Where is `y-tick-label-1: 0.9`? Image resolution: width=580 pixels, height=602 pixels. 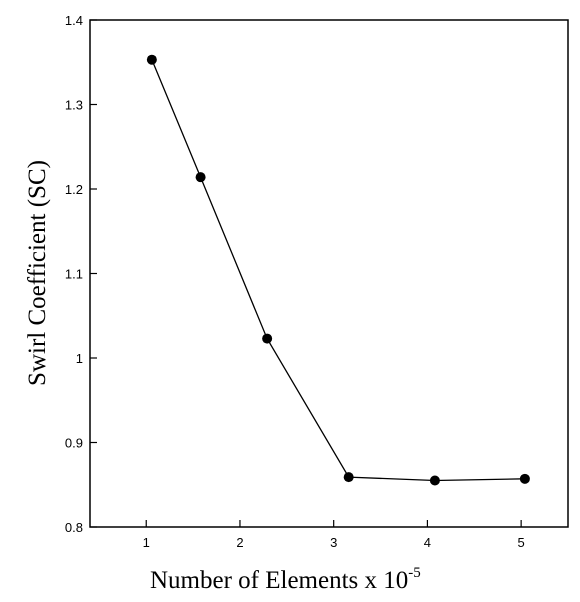 y-tick-label-1: 0.9 is located at coordinates (74, 443).